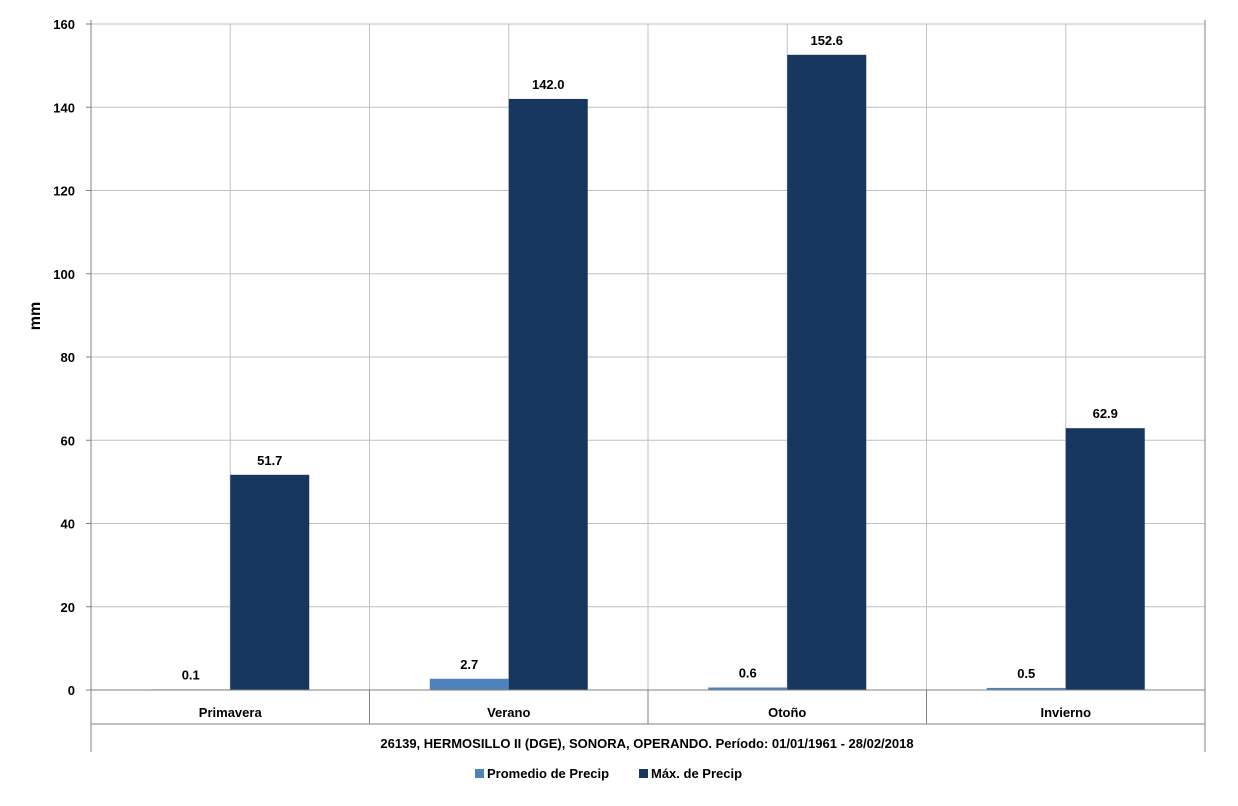  What do you see at coordinates (1065, 712) in the screenshot?
I see `x-tick-label: Invierno` at bounding box center [1065, 712].